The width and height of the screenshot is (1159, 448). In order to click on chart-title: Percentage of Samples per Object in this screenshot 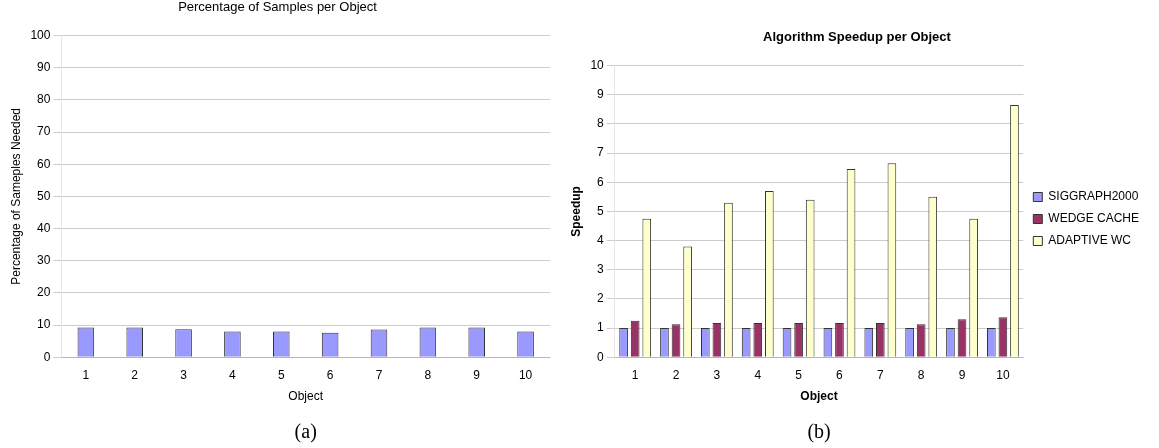, I will do `click(278, 7)`.